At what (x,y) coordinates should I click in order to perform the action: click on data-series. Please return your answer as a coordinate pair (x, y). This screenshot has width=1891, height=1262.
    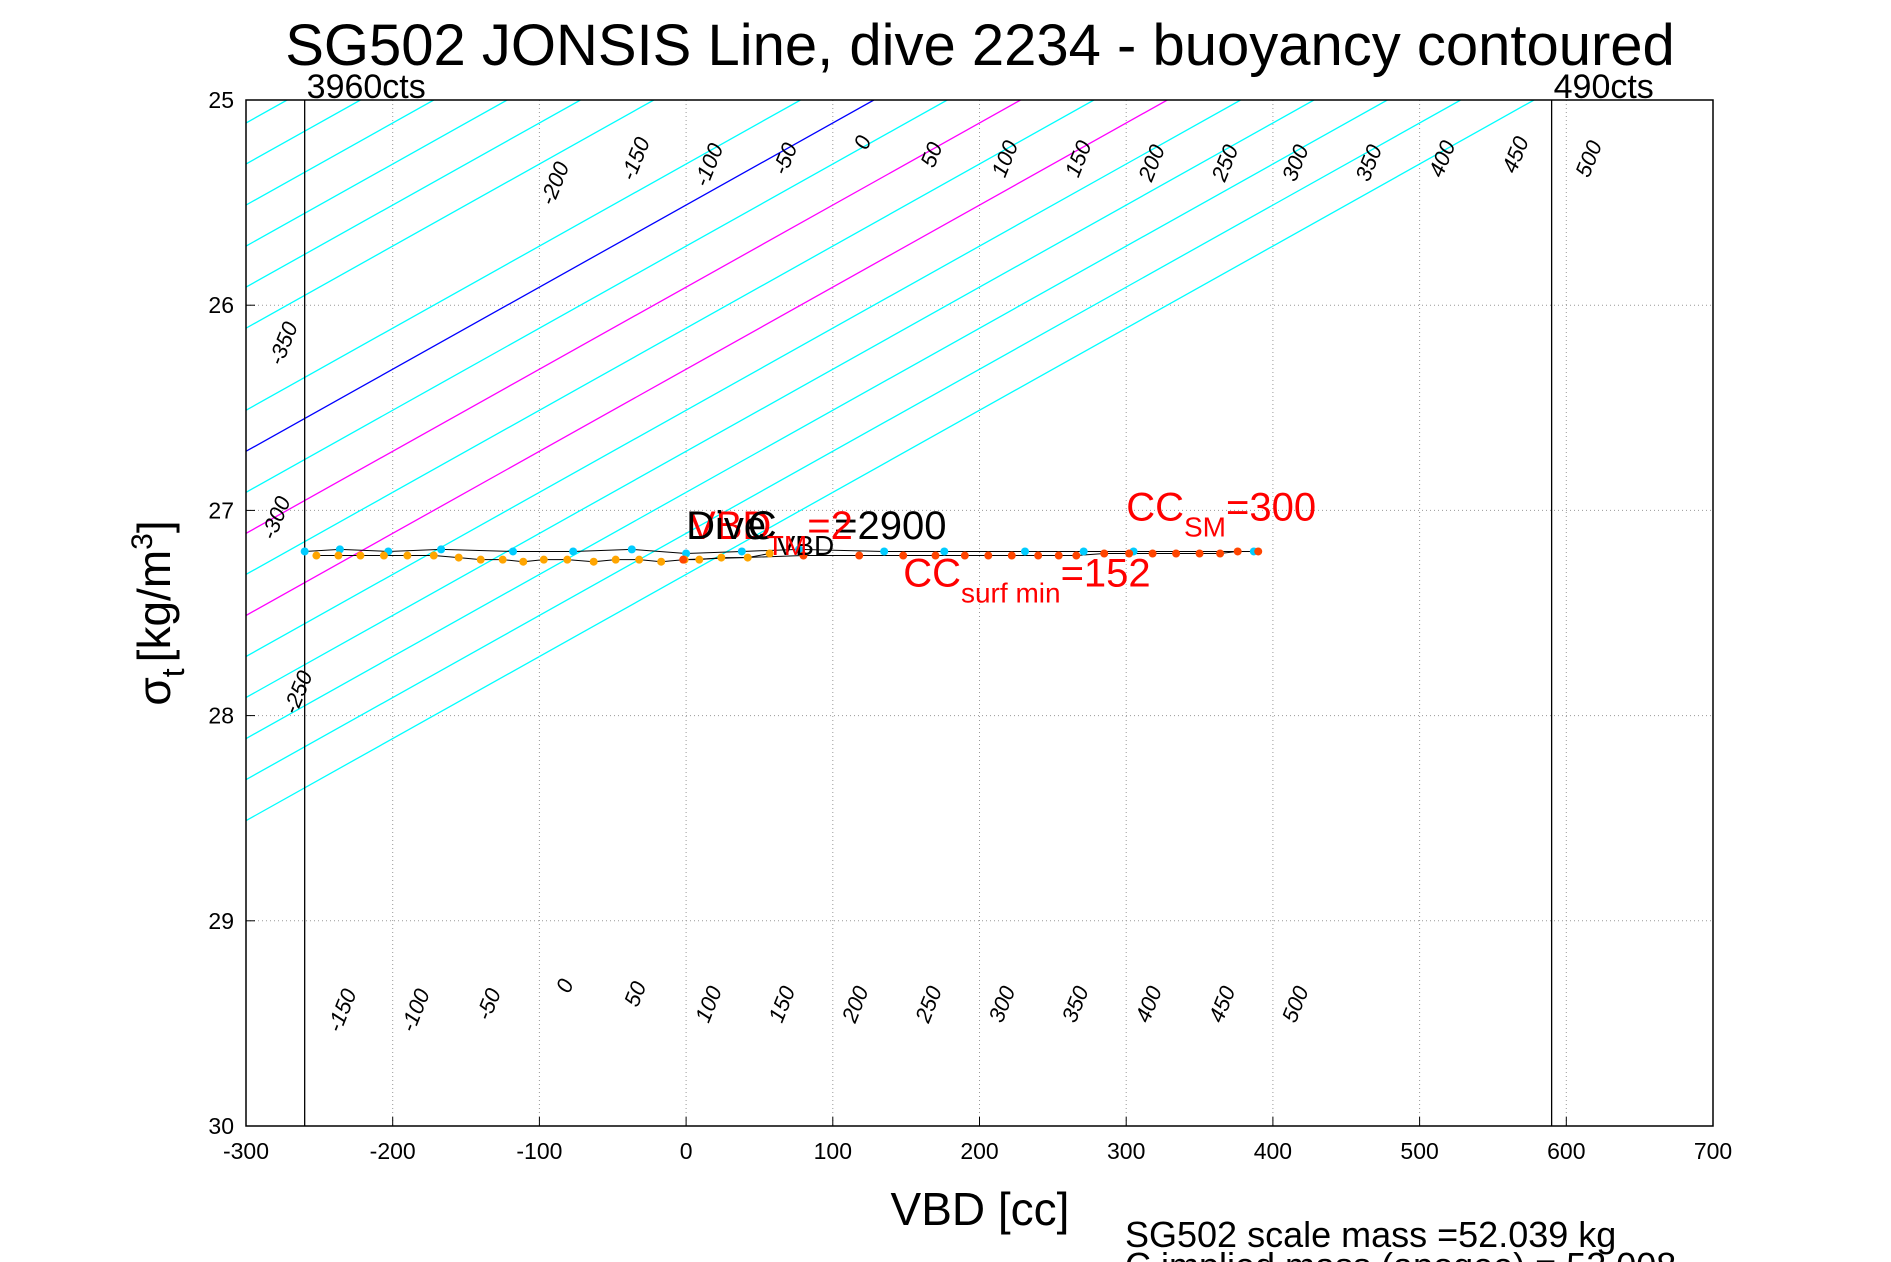
    Looking at the image, I should click on (781, 555).